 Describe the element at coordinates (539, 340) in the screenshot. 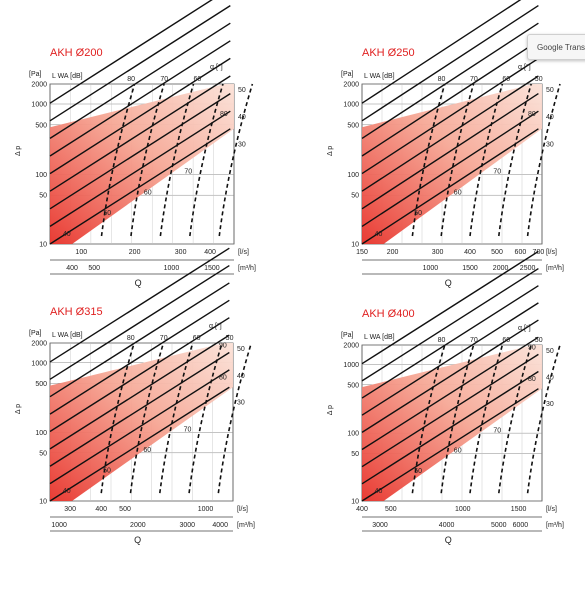

I see `lwa-top-label: 50` at that location.